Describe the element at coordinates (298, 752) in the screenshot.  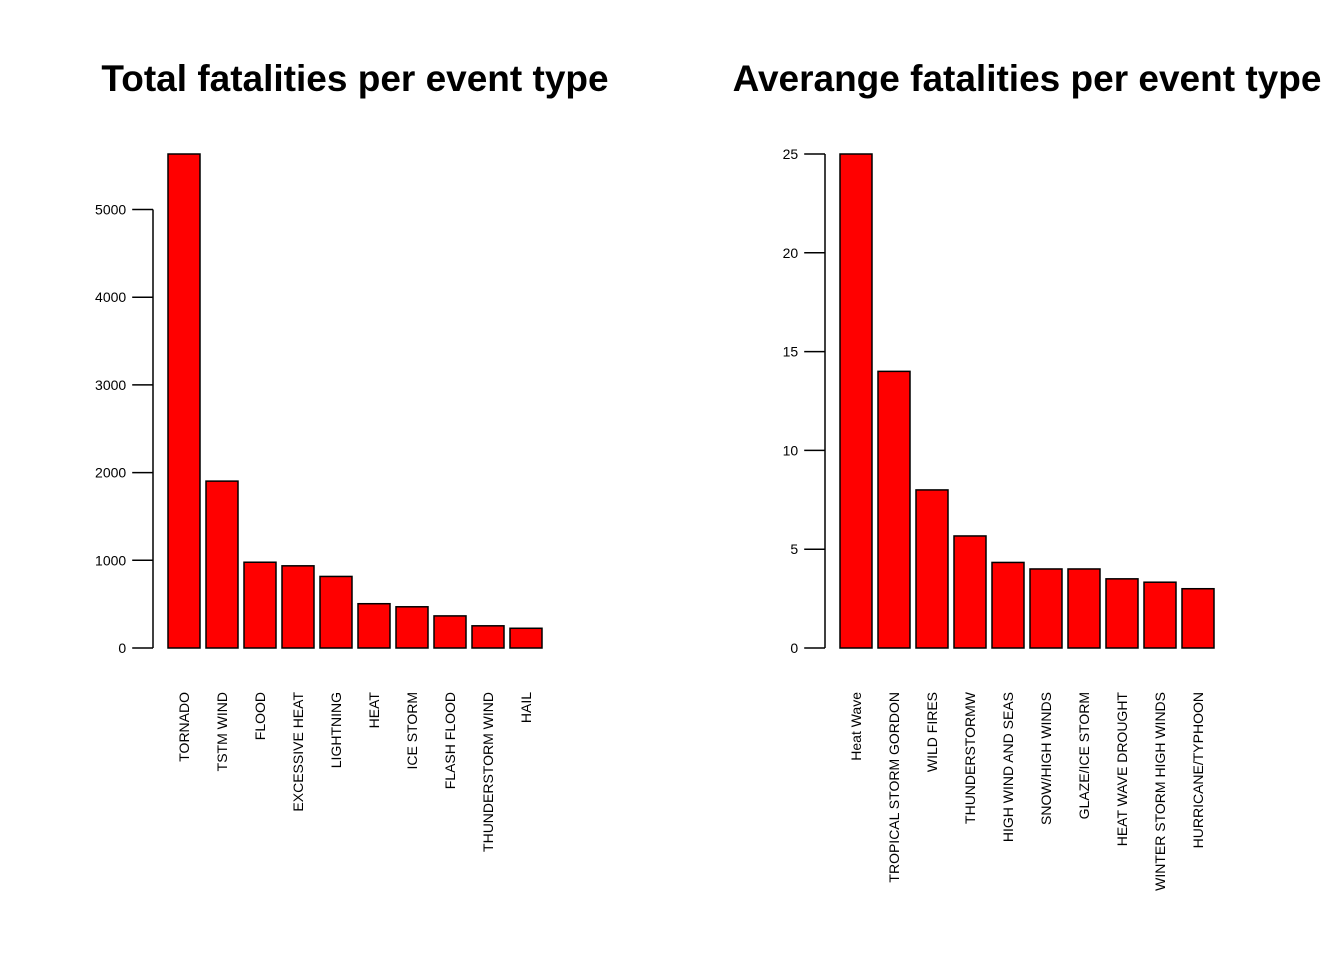
I see `x-category-label: EXCESSIVE HEAT` at that location.